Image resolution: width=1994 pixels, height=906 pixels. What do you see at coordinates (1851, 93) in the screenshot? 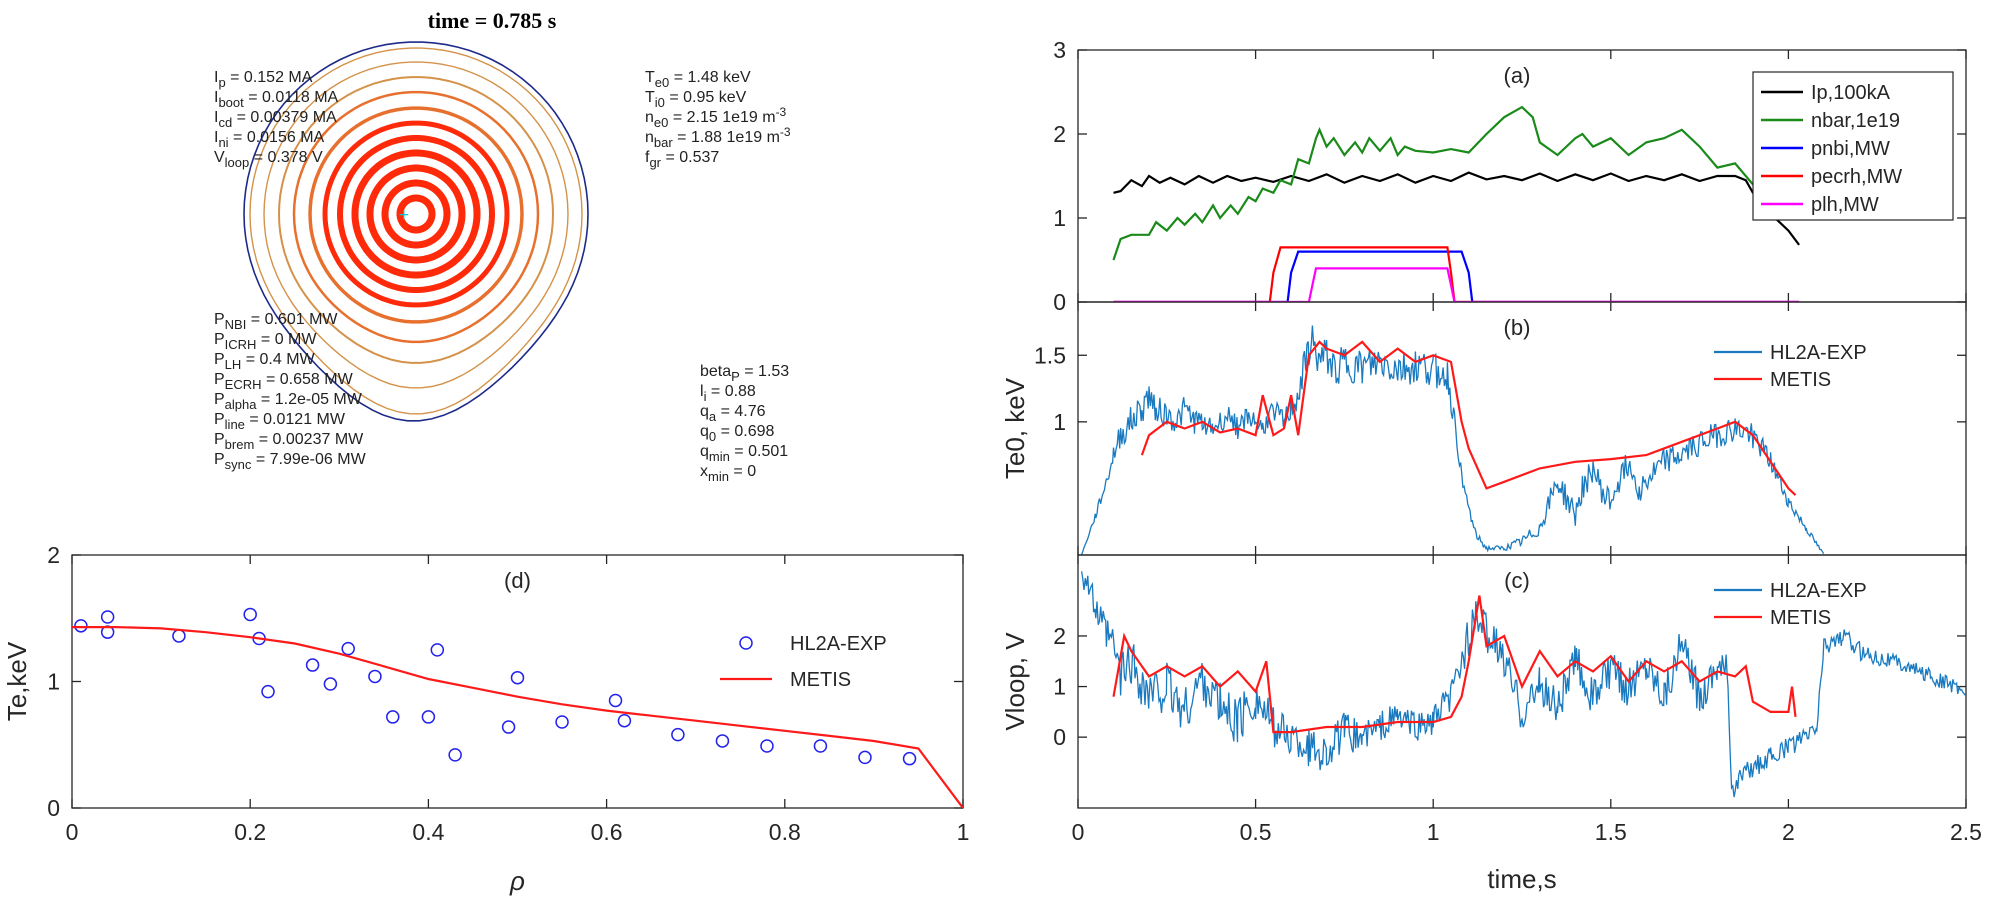
I see `legend-label: Ip,100kA` at bounding box center [1851, 93].